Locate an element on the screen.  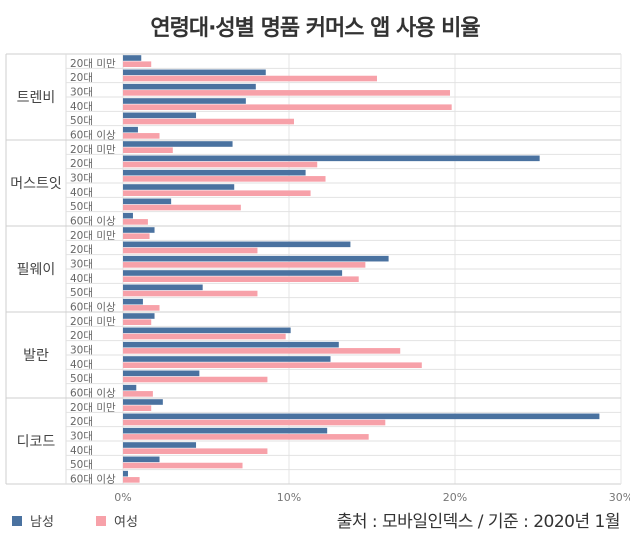
legend-item-female: 여성 is located at coordinates (117, 520).